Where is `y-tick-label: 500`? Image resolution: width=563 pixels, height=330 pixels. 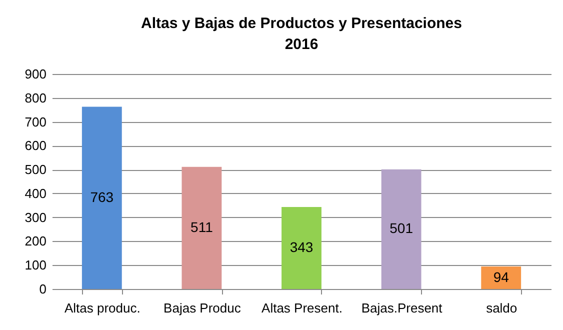 y-tick-label: 500 is located at coordinates (35, 170).